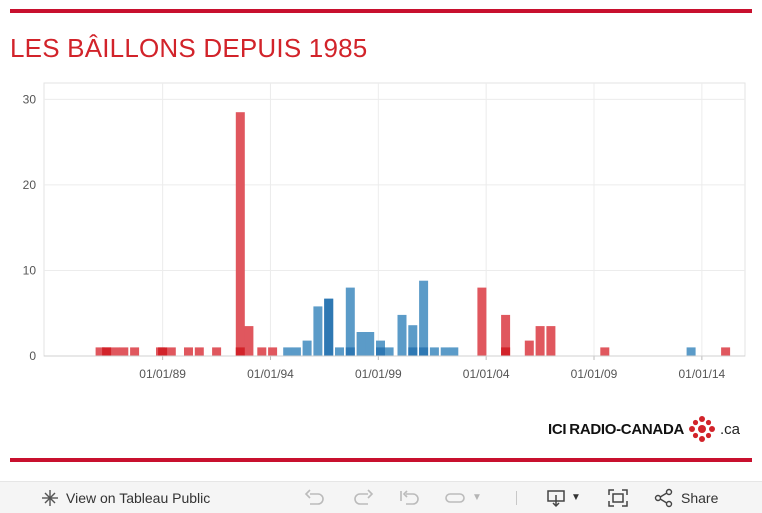  What do you see at coordinates (516, 498) in the screenshot?
I see `toolbar-divider` at bounding box center [516, 498].